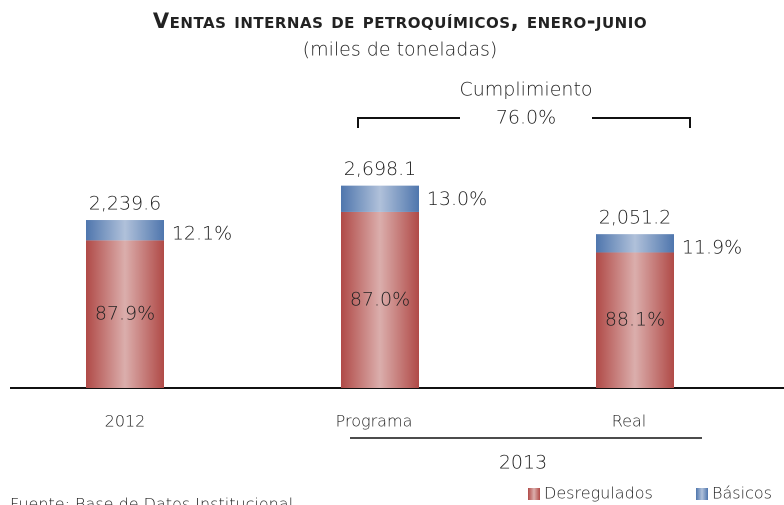 This screenshot has height=505, width=784. I want to click on x-tick-label: 2012, so click(125, 421).